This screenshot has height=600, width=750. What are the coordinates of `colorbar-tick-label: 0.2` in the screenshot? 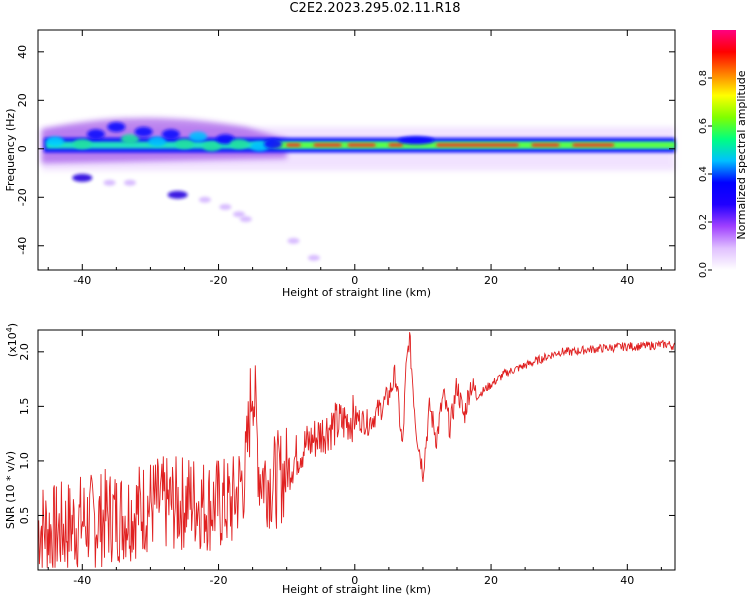 It's located at (703, 222).